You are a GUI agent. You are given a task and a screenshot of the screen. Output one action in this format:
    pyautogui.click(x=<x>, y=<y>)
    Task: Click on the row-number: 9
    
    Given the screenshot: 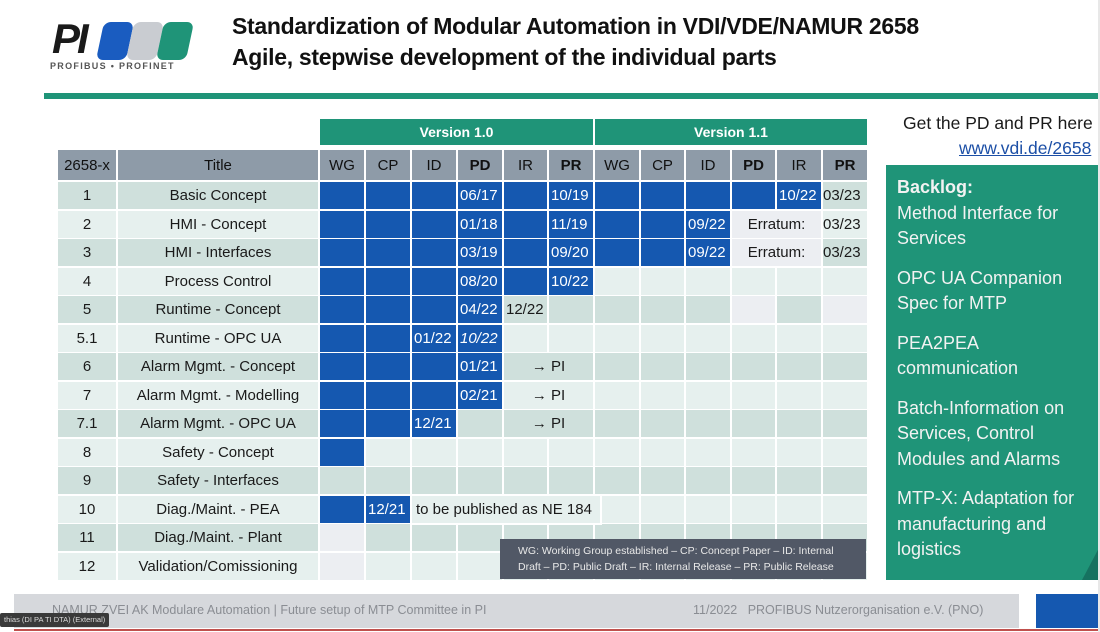 What is the action you would take?
    pyautogui.click(x=88, y=481)
    